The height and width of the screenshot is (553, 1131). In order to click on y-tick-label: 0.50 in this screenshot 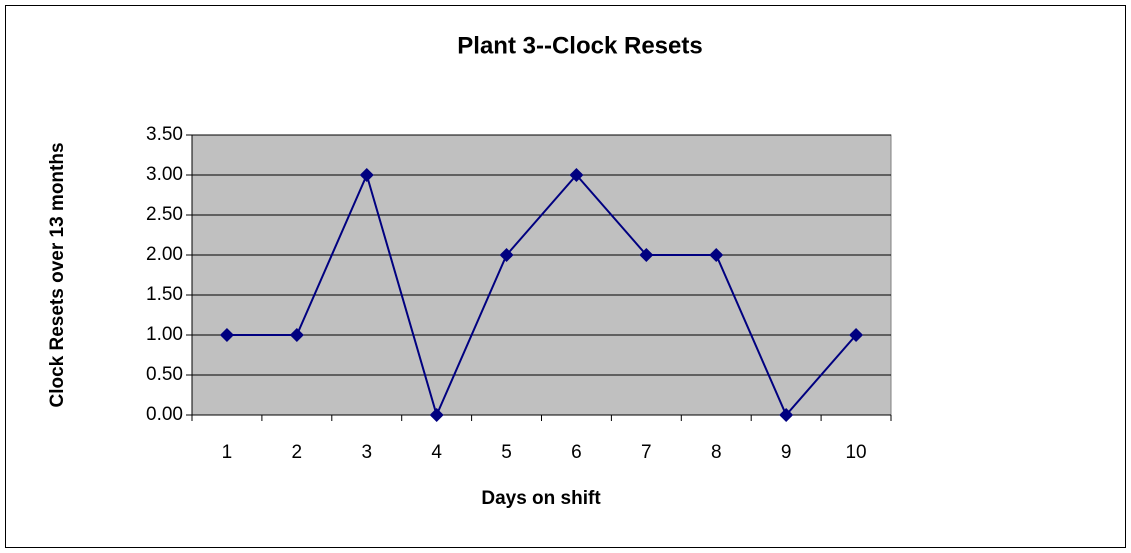, I will do `click(164, 374)`.